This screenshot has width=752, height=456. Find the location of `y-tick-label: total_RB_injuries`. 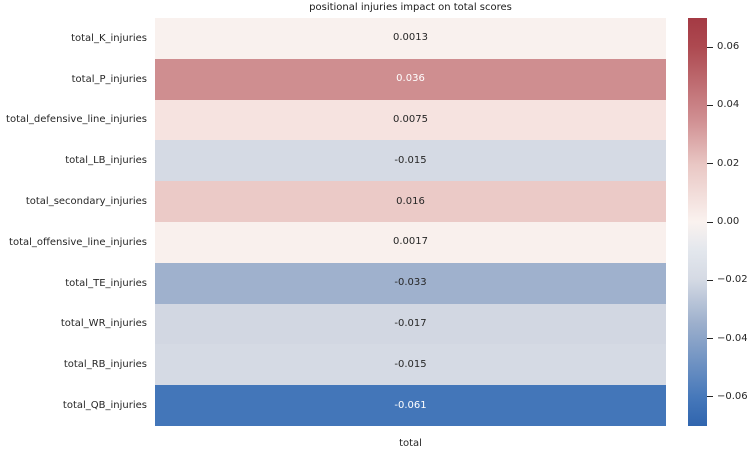

y-tick-label: total_RB_injuries is located at coordinates (105, 365).